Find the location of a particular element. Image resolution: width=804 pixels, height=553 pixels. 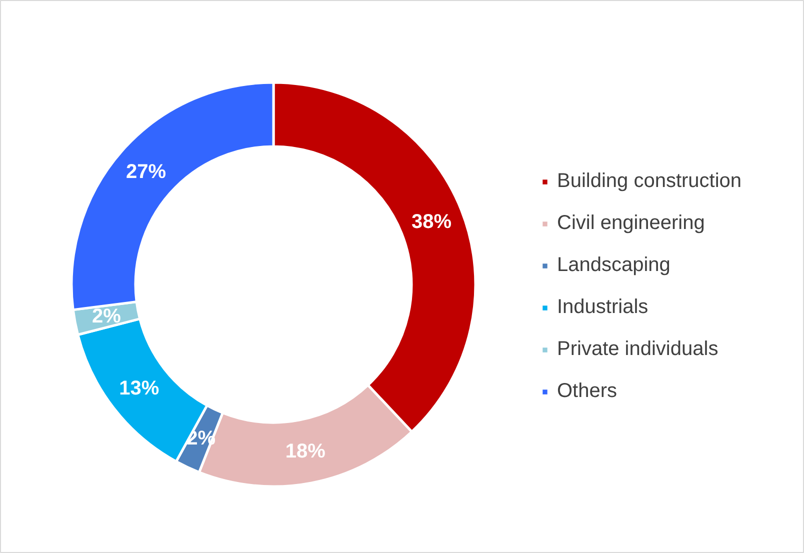

legend-label: Others is located at coordinates (587, 391).